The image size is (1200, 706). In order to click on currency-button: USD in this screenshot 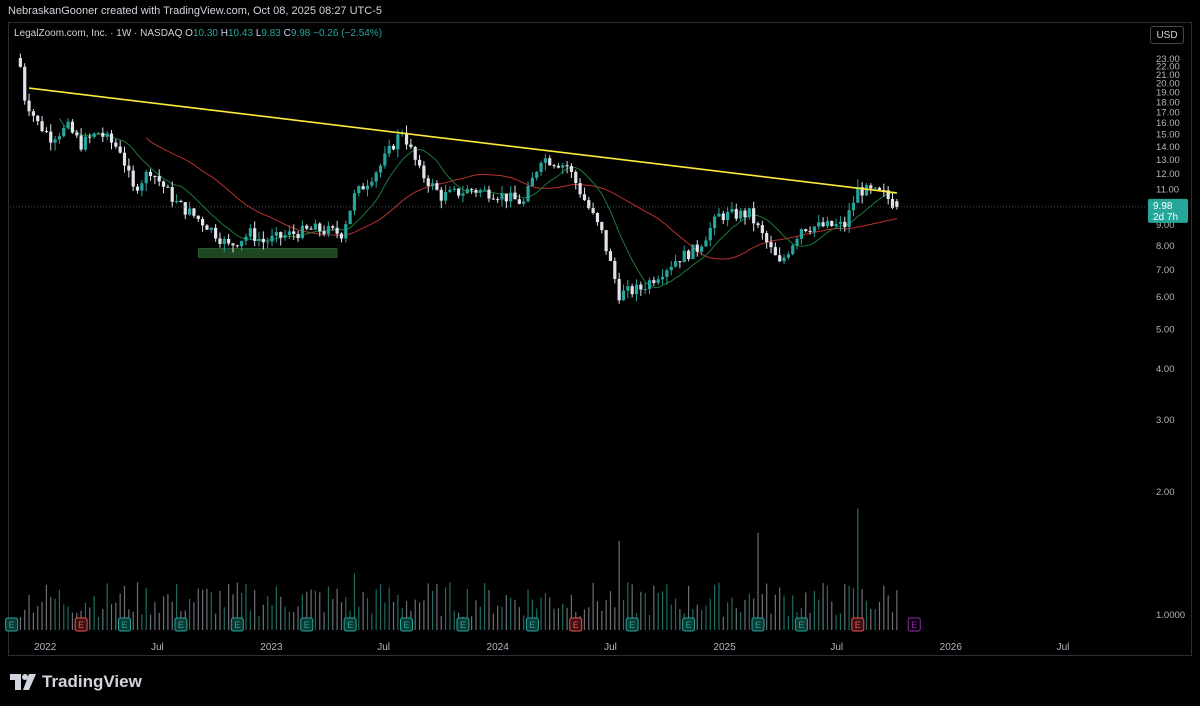, I will do `click(1167, 35)`.